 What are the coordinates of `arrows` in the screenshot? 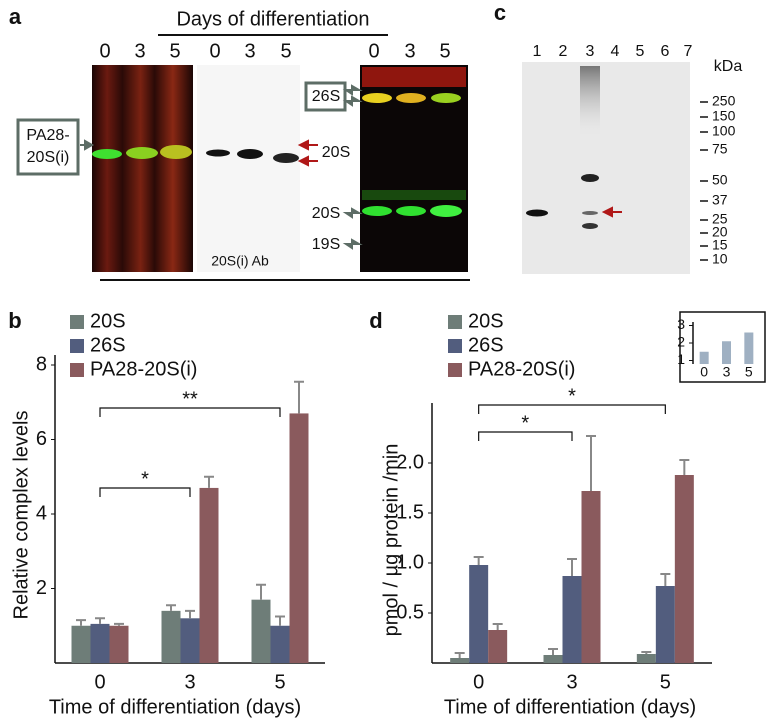 It's located at (352, 167).